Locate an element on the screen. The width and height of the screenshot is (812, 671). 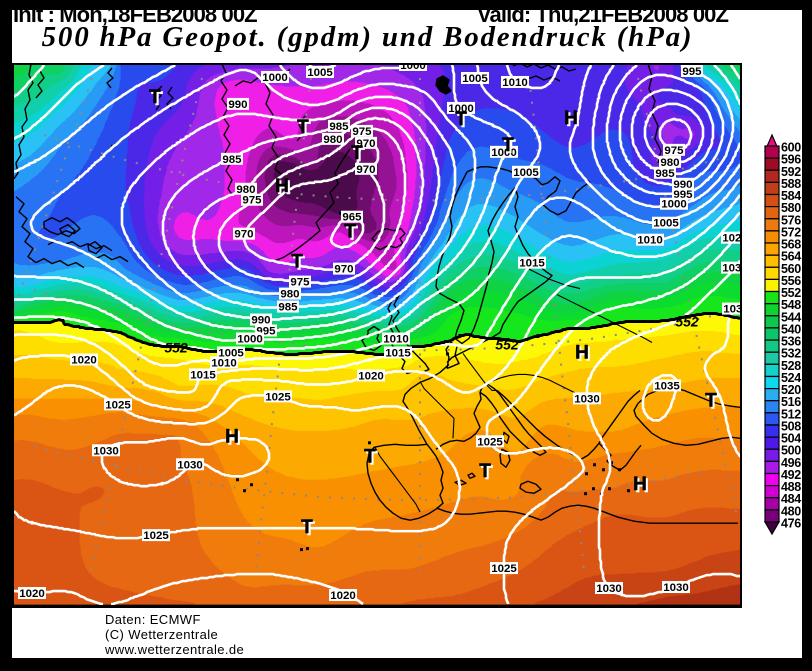
svg-text: 596 is located at coordinates (791, 160).